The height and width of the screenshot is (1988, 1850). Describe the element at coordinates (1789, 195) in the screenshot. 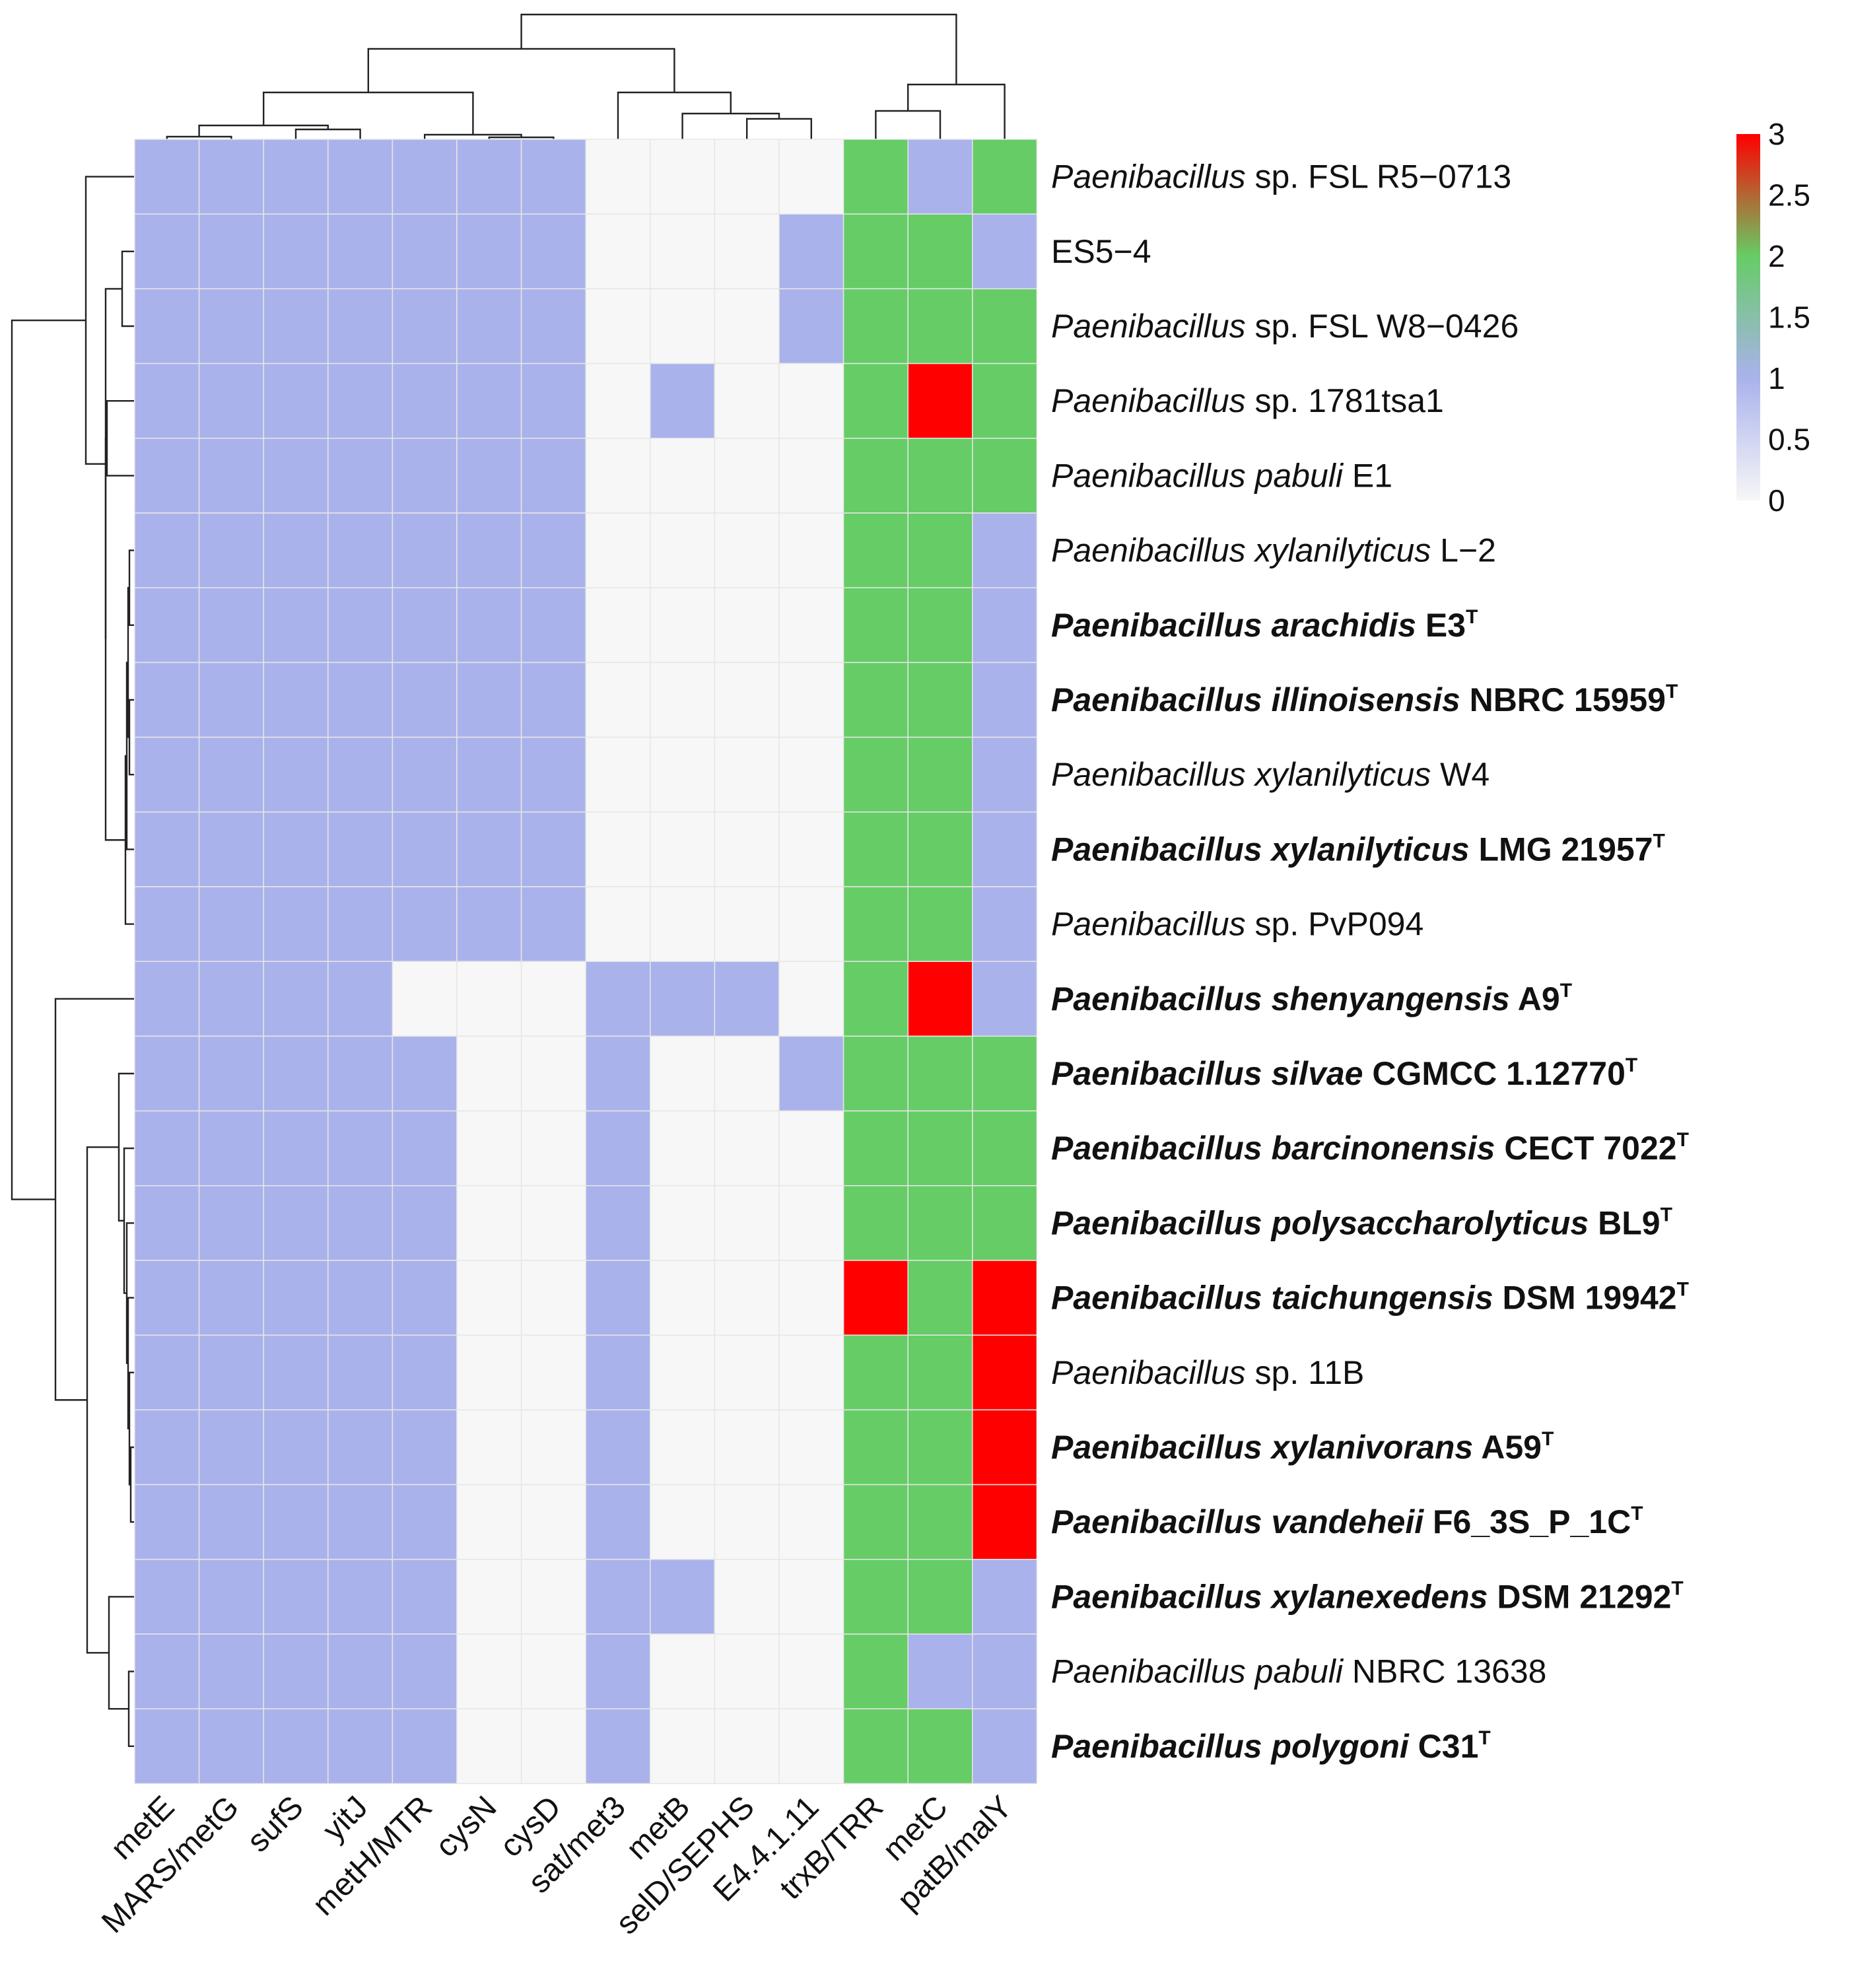

I see `legend-tick-label: 2.5` at that location.